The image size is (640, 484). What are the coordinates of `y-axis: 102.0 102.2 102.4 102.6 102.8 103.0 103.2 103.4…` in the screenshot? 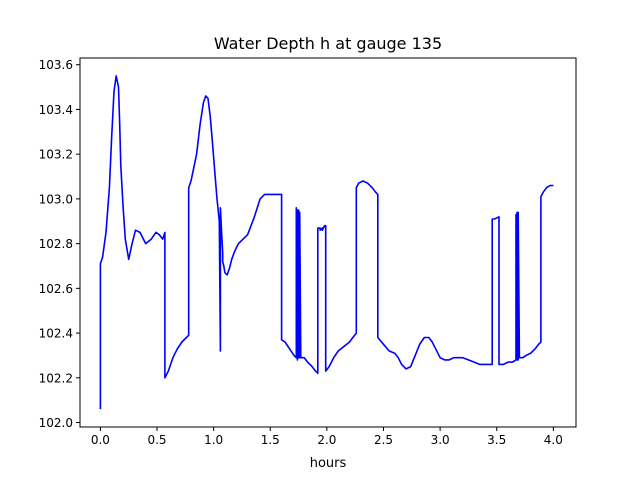 It's located at (59, 244).